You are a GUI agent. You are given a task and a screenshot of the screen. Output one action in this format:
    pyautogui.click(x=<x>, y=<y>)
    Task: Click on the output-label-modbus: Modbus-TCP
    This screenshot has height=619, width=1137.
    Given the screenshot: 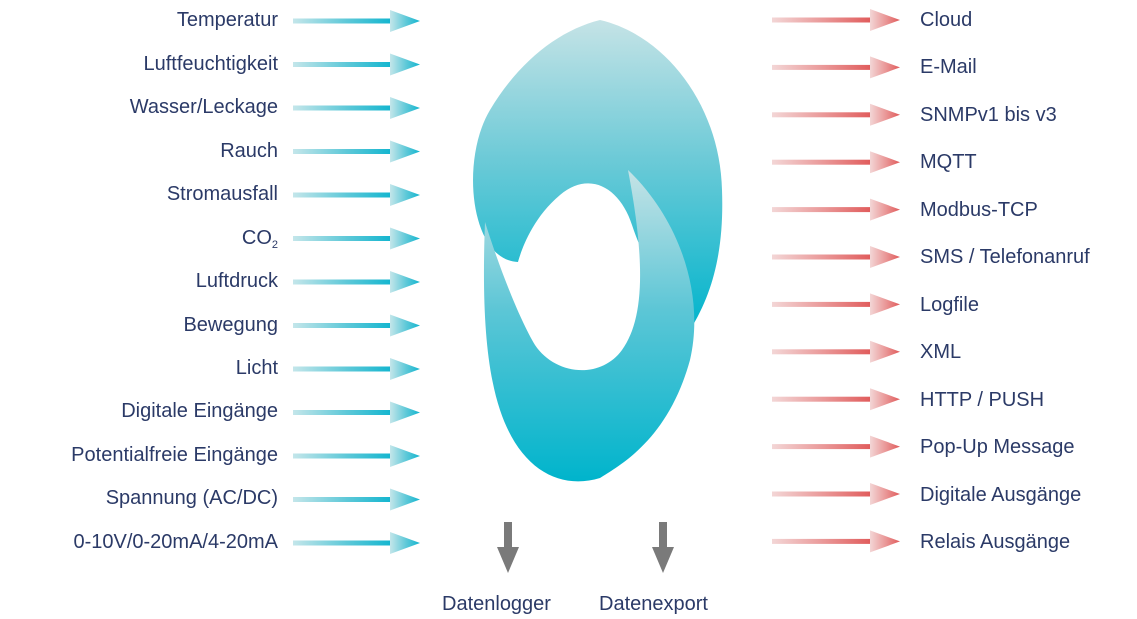 What is the action you would take?
    pyautogui.click(x=979, y=210)
    